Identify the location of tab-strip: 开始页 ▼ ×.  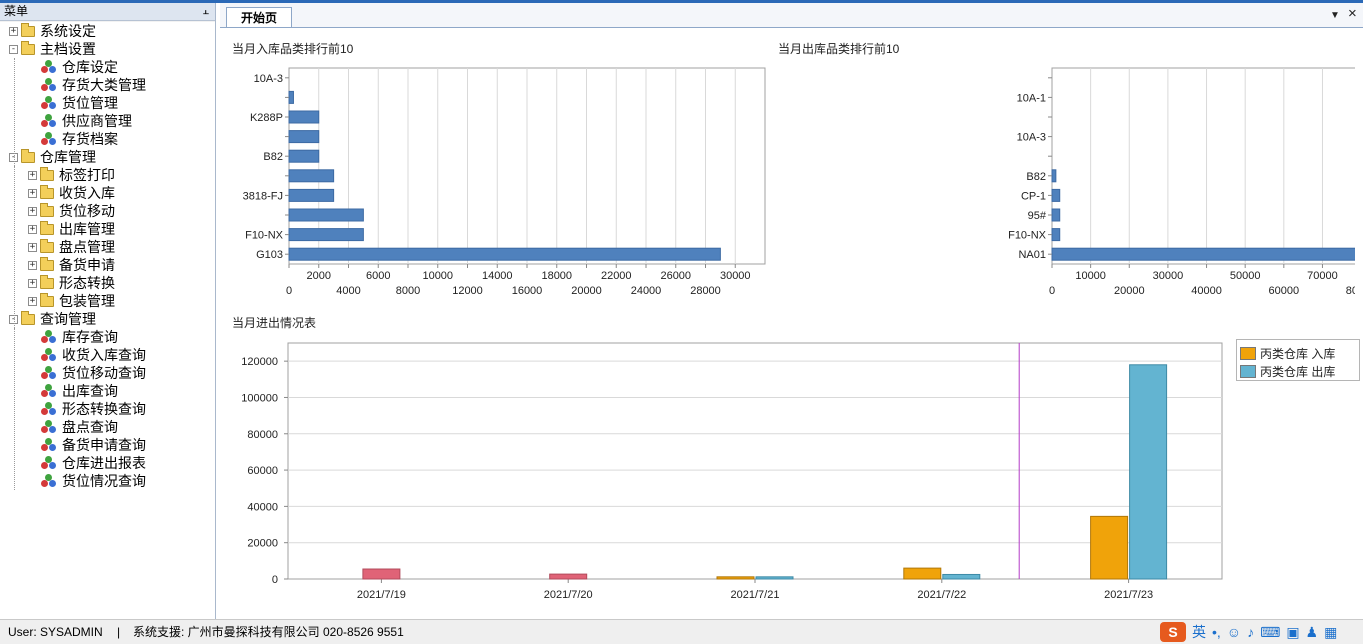
(791, 15).